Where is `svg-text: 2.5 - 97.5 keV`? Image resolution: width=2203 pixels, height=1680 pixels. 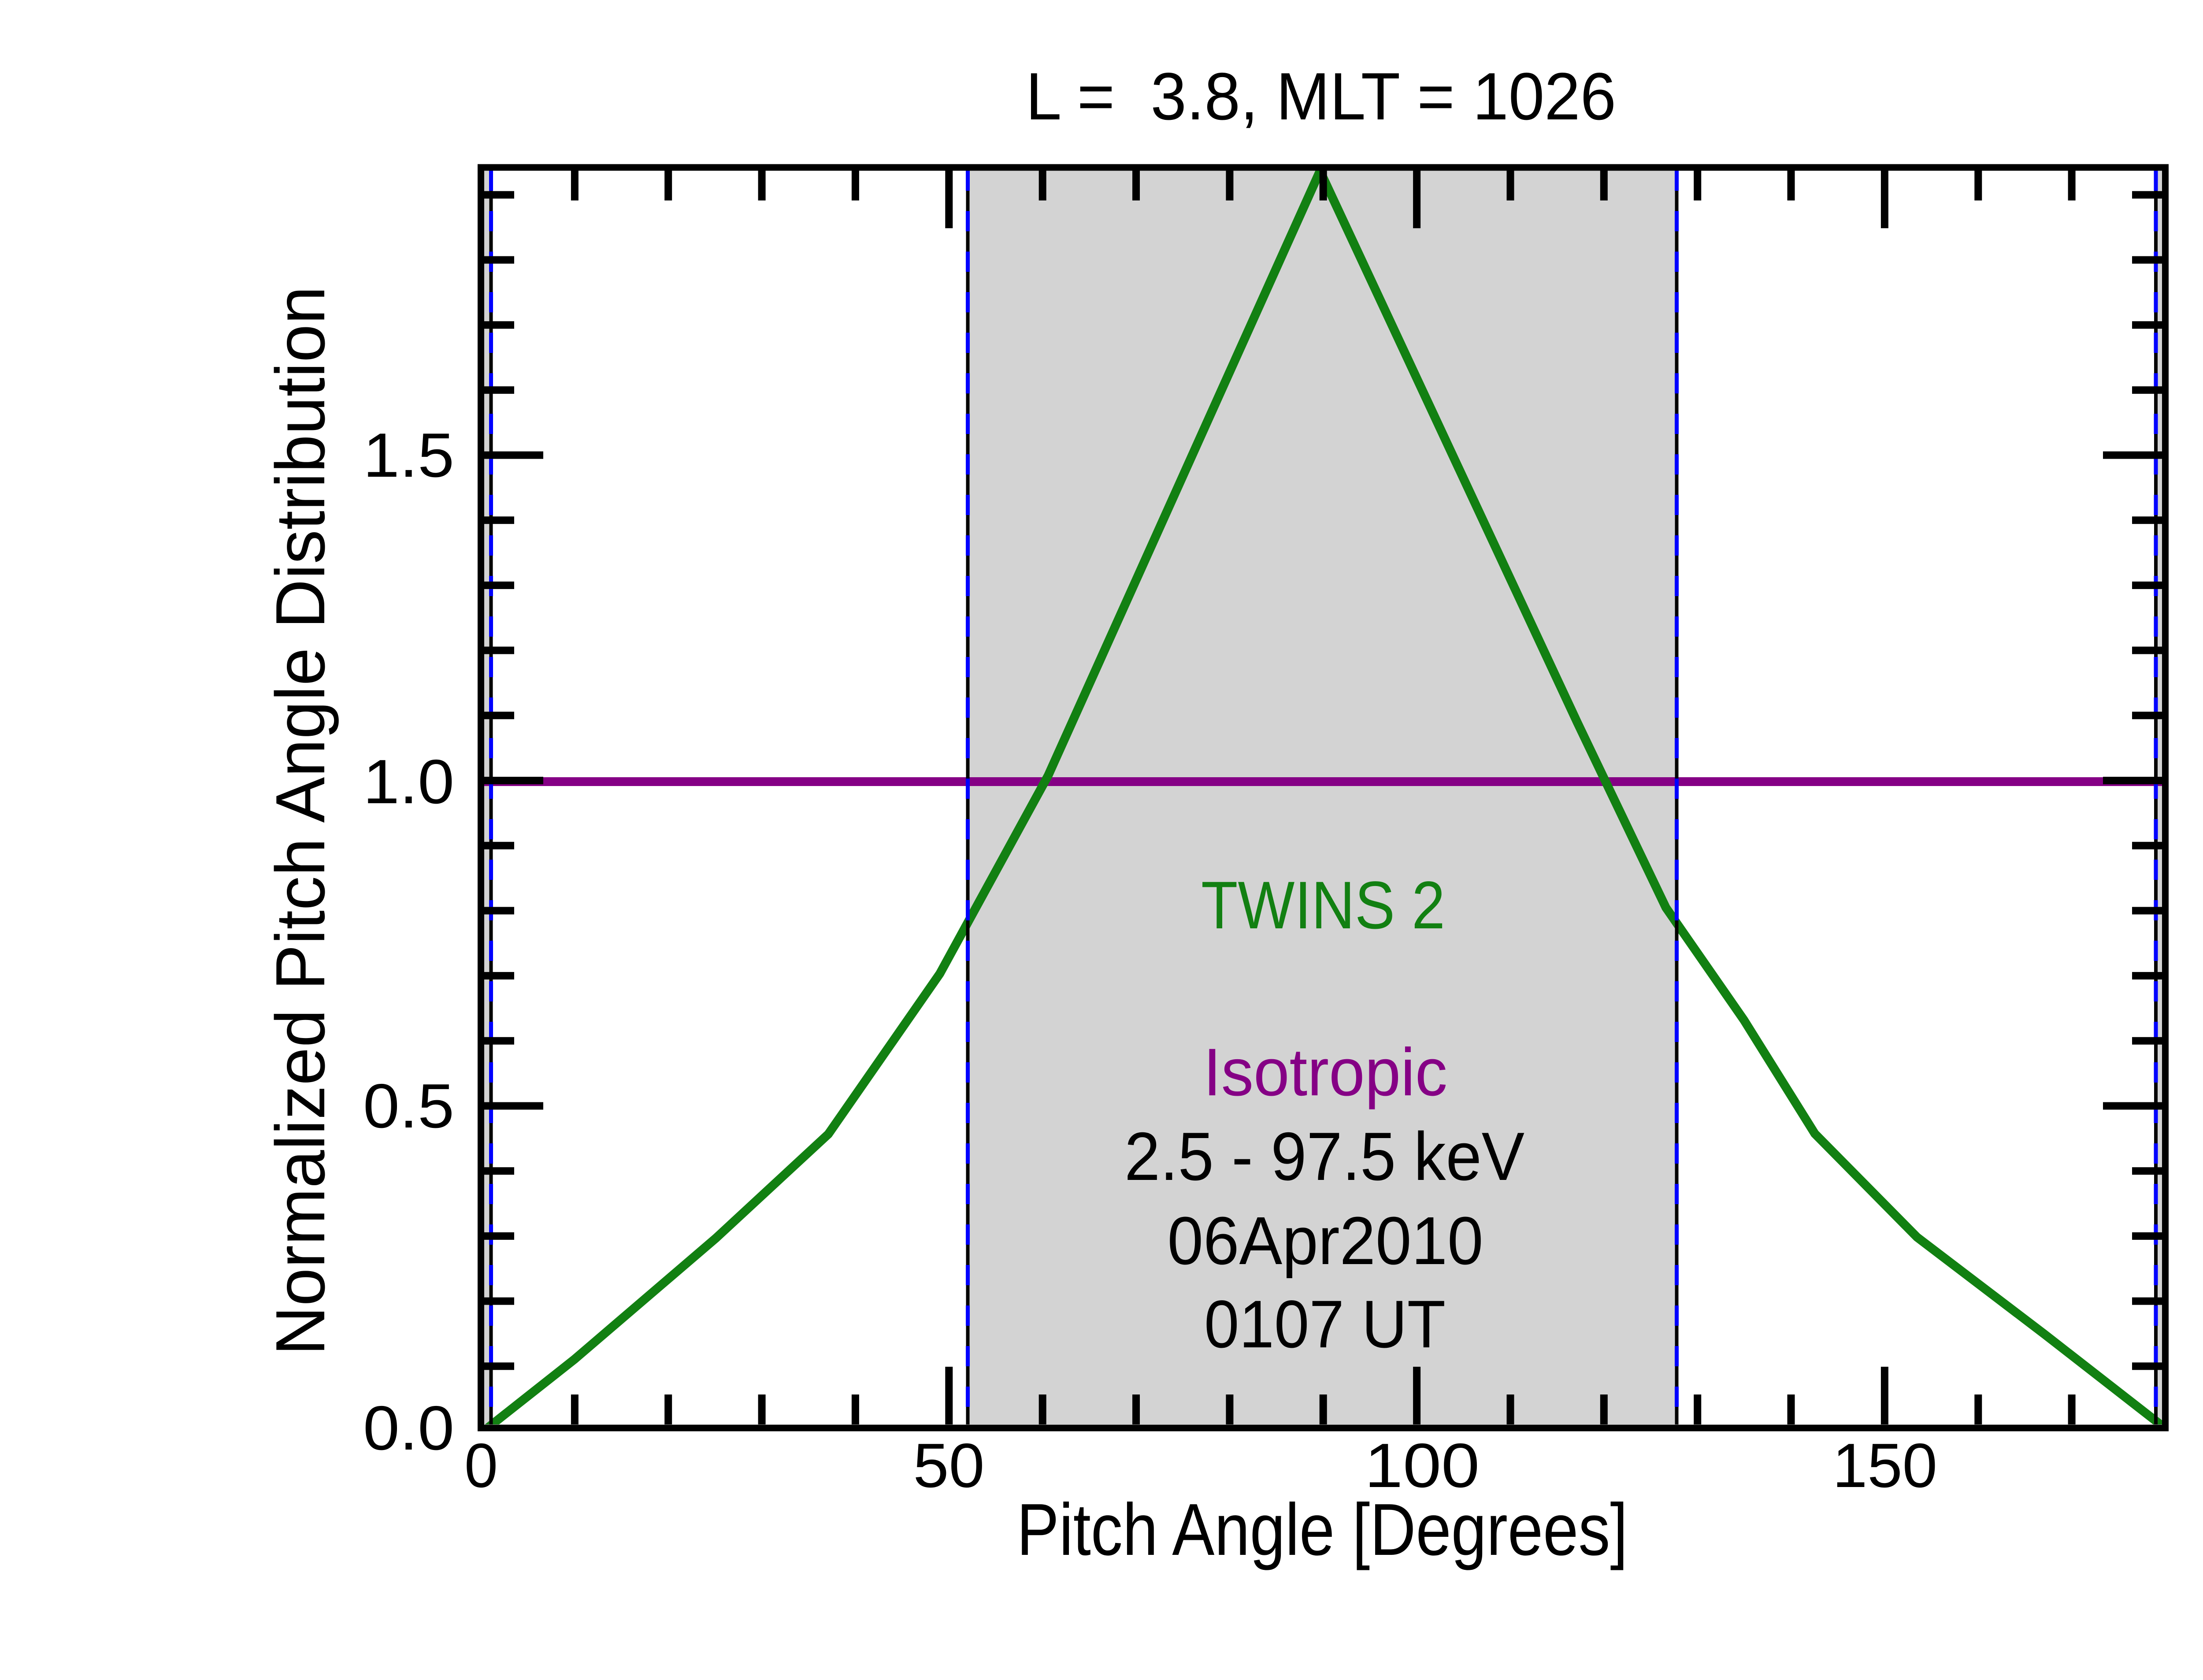 svg-text: 2.5 - 97.5 keV is located at coordinates (1324, 1156).